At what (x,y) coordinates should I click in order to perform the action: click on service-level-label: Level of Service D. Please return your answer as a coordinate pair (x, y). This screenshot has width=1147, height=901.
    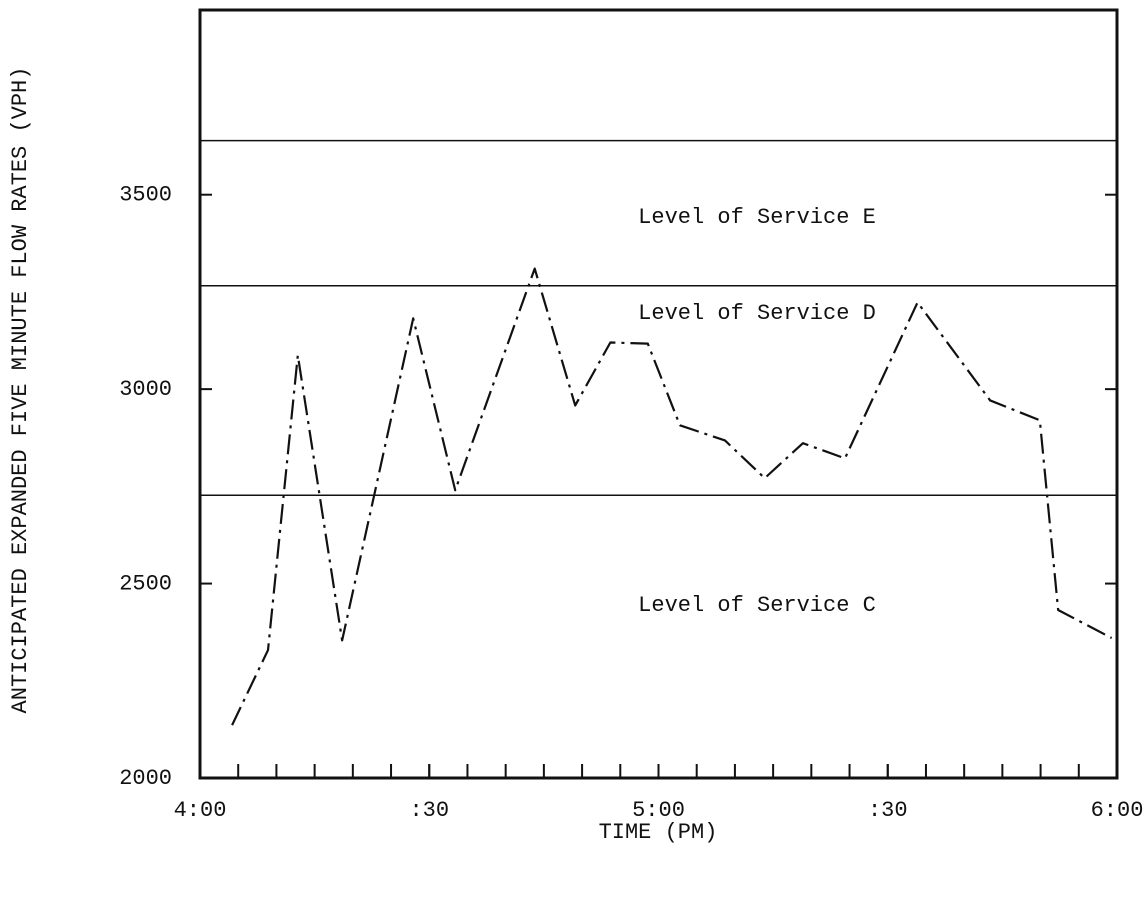
    Looking at the image, I should click on (757, 313).